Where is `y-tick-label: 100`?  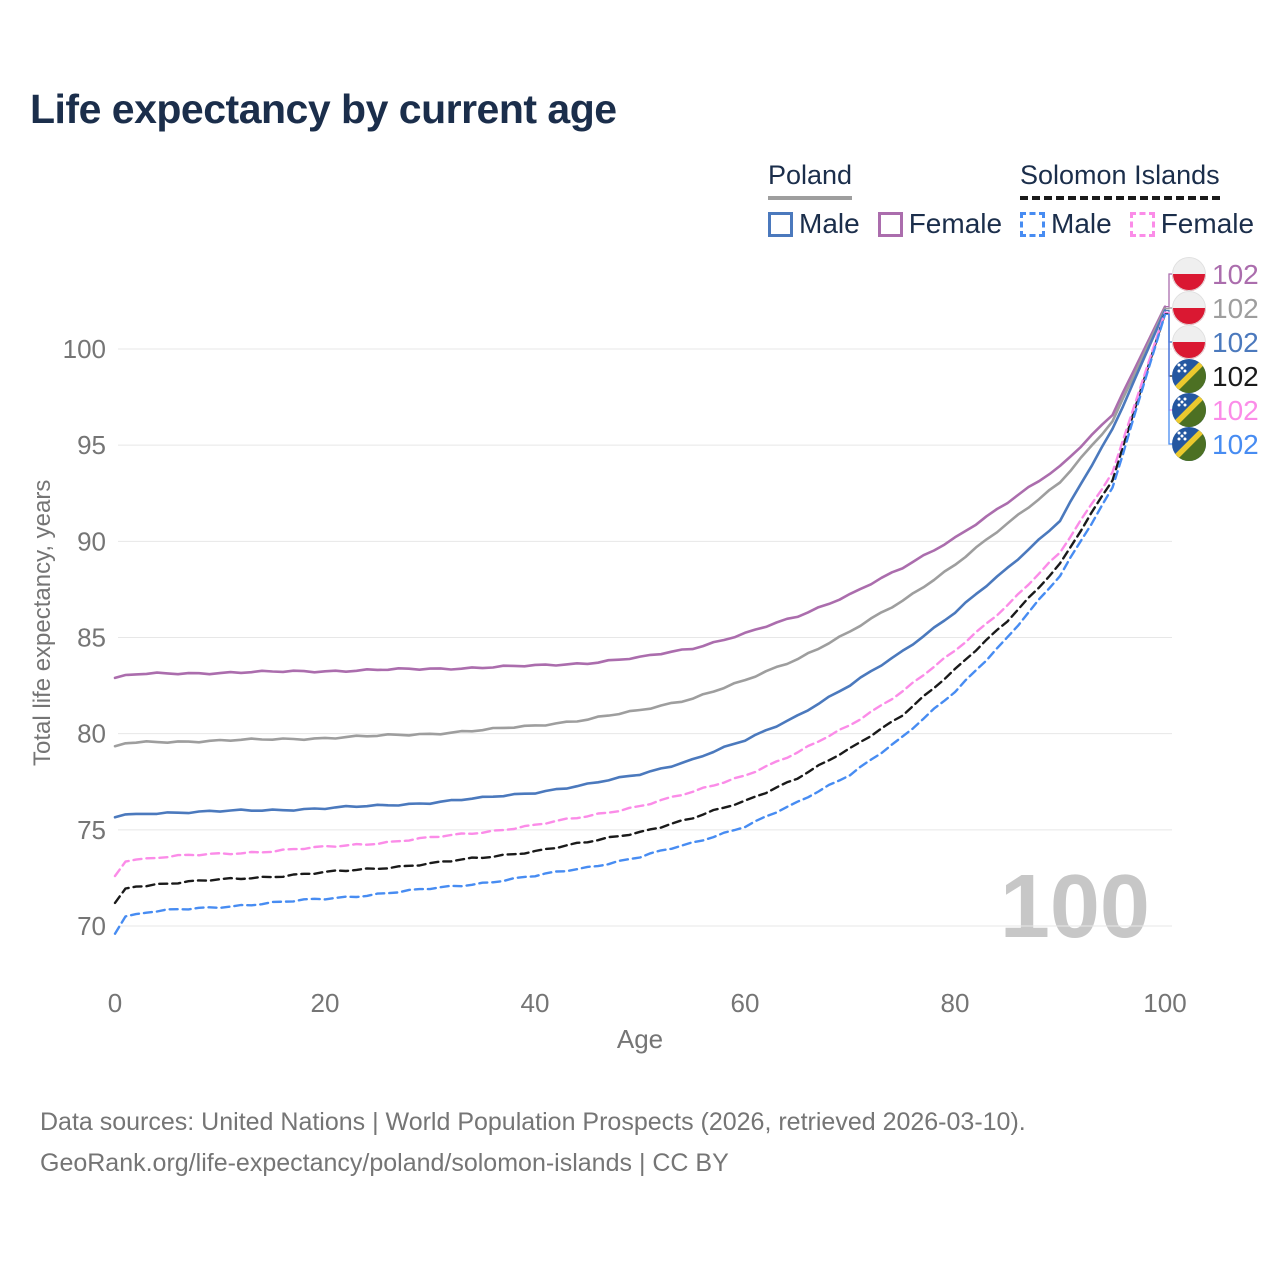
y-tick-label: 100 is located at coordinates (84, 349).